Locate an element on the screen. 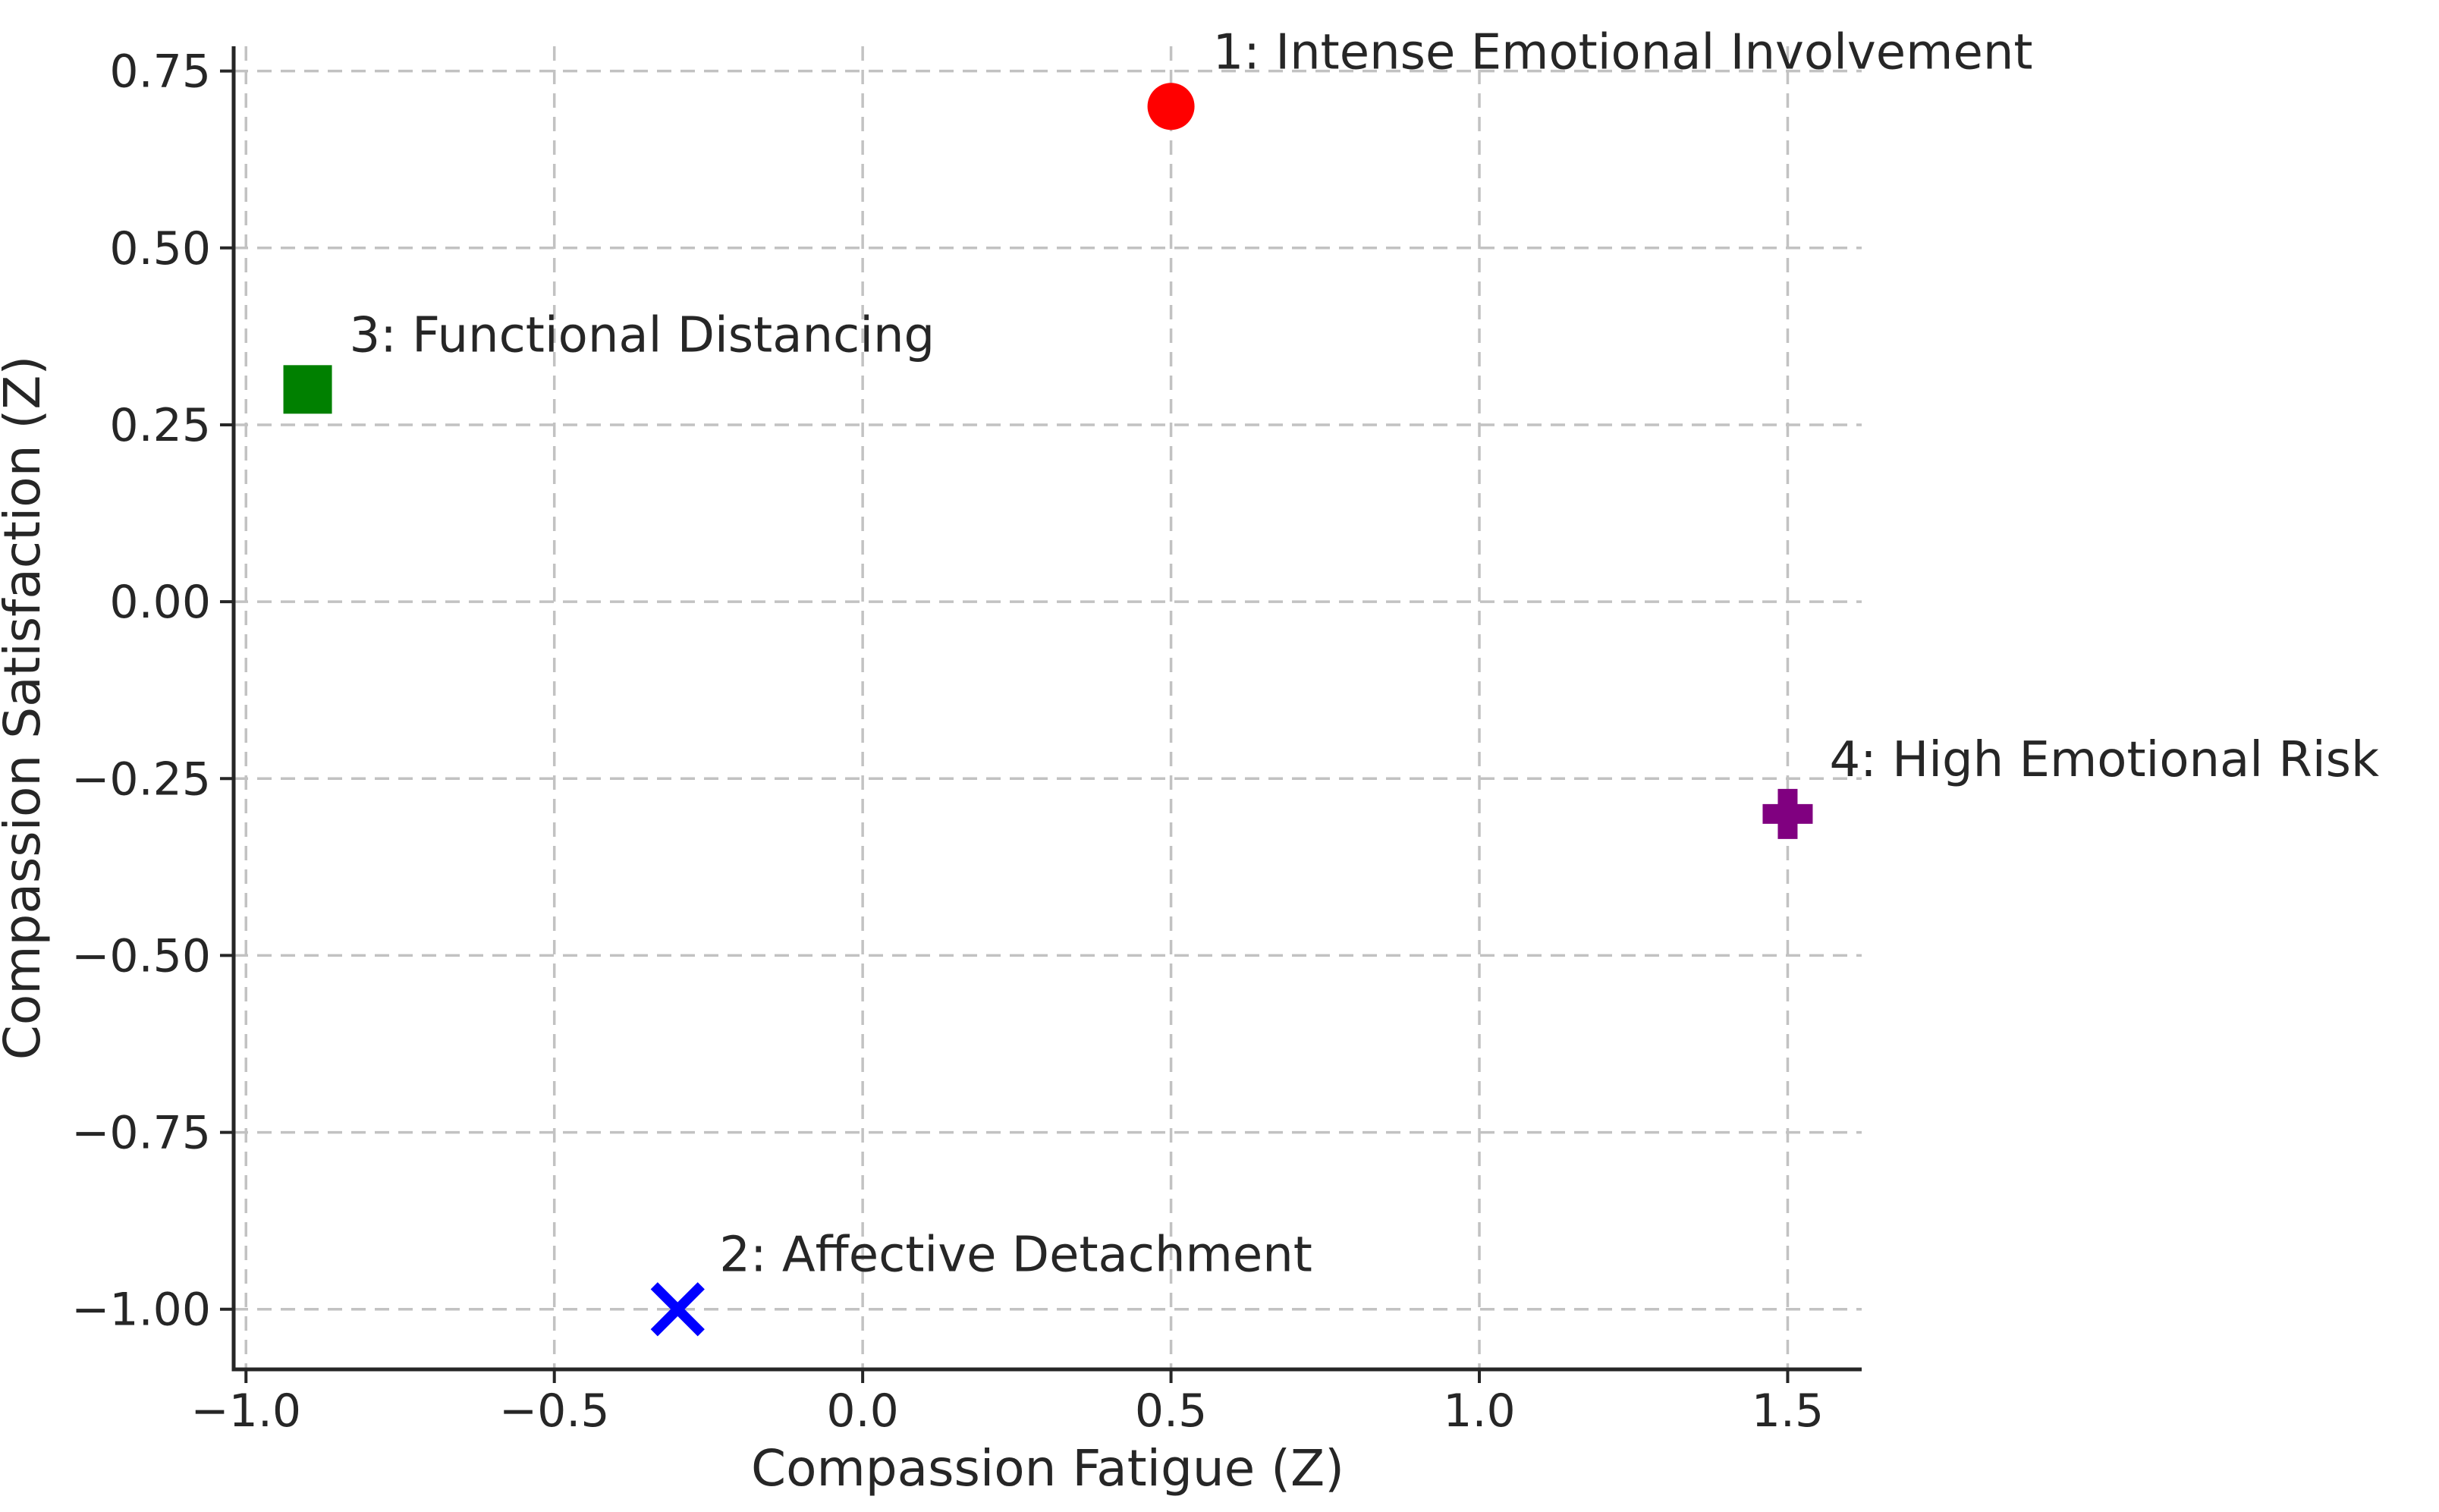 The width and height of the screenshot is (2439, 1512). y-tick-label: 0.75 is located at coordinates (160, 72).